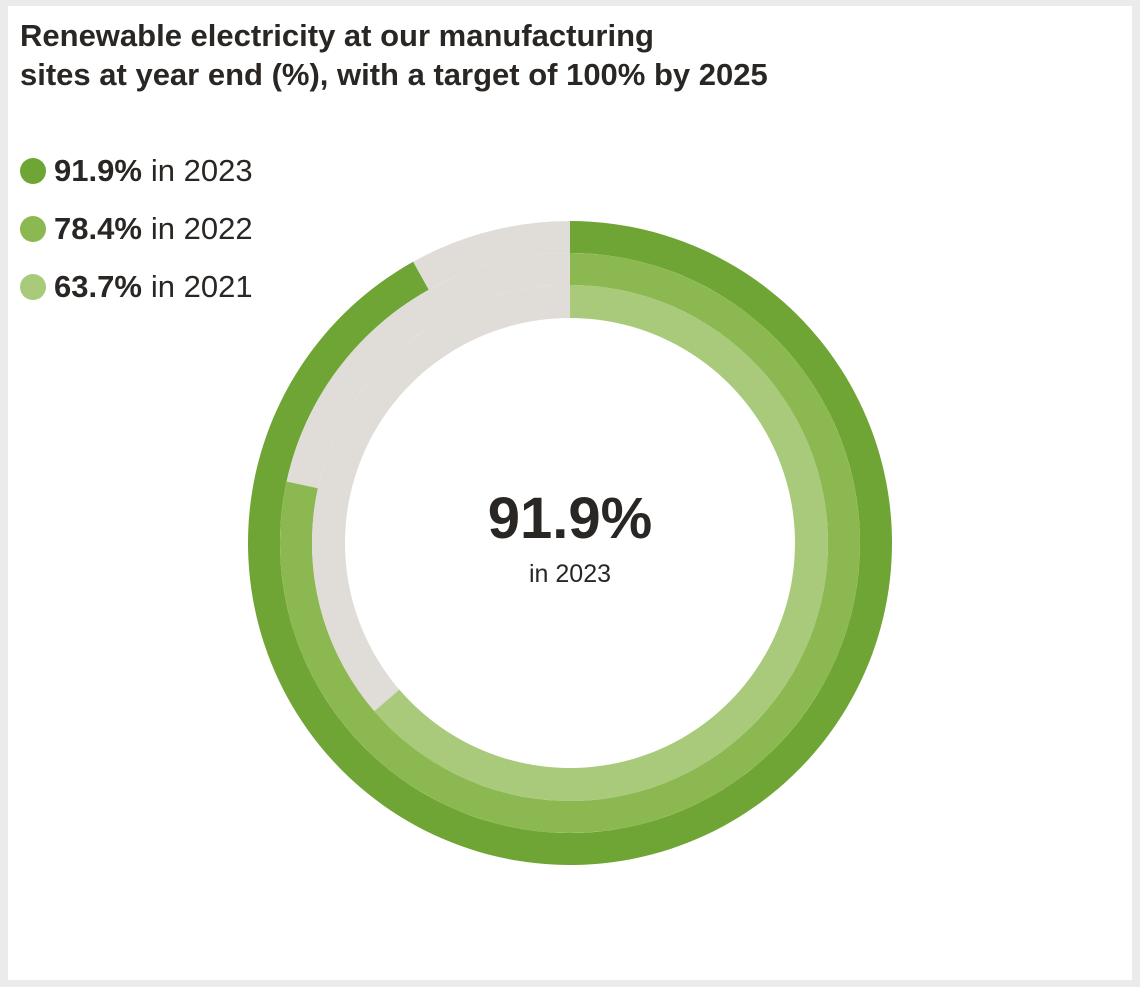 This screenshot has height=987, width=1140. What do you see at coordinates (440, 498) in the screenshot?
I see `ring-remainder-2021` at bounding box center [440, 498].